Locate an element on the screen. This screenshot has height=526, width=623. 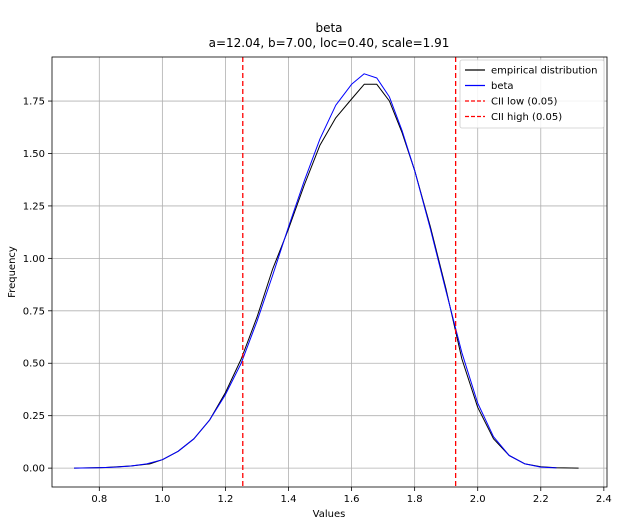
x-tick-label: 1.2 is located at coordinates (225, 499).